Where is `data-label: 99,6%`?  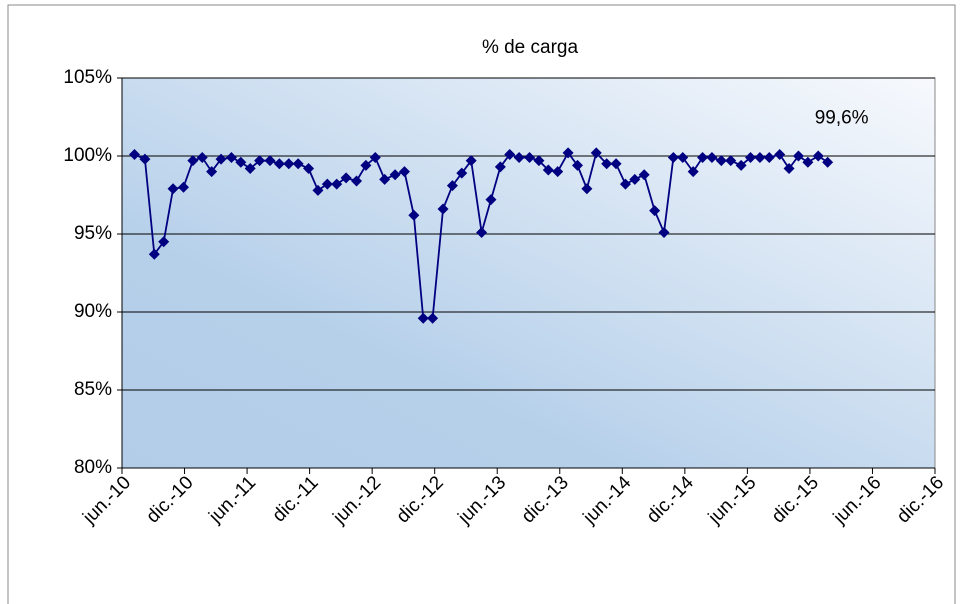 data-label: 99,6% is located at coordinates (842, 117).